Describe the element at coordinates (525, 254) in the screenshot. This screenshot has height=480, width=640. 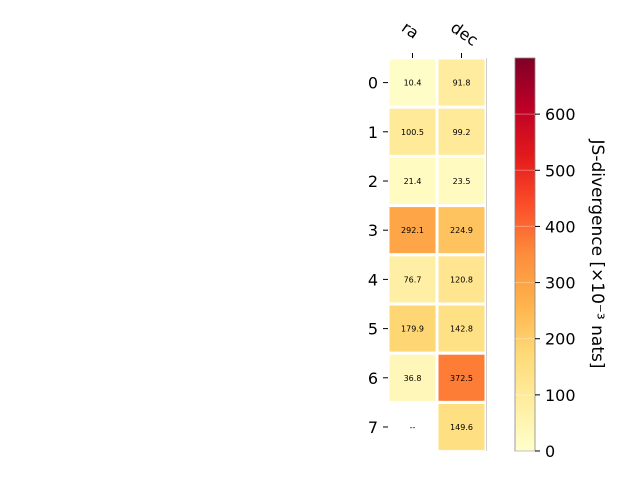
I see `colorbar-gradient` at that location.